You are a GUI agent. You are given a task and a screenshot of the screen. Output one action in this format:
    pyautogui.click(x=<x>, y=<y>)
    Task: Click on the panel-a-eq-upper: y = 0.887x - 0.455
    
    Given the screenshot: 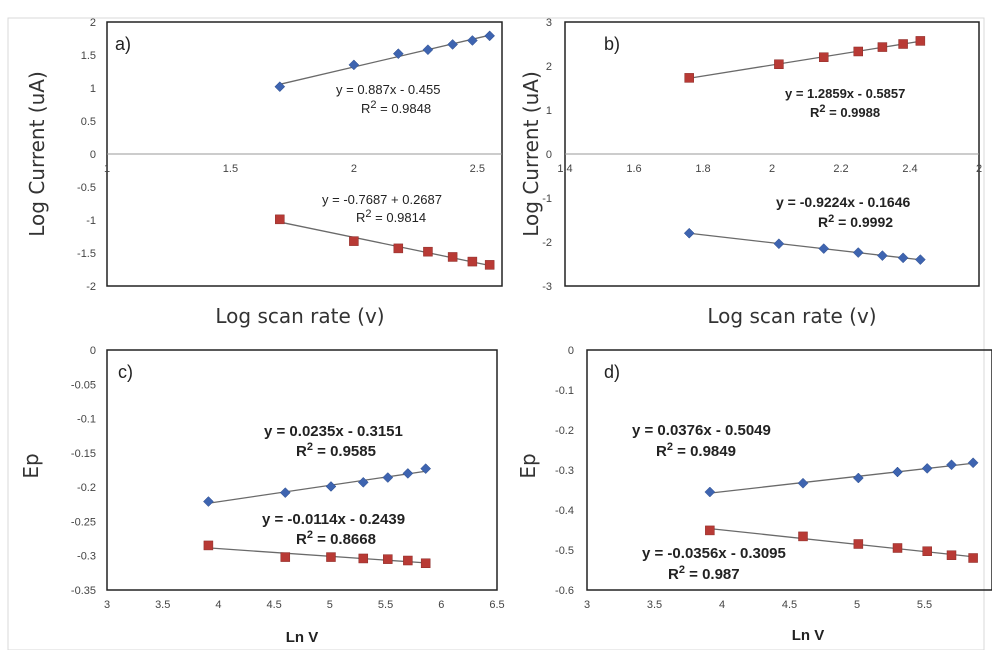 What is the action you would take?
    pyautogui.click(x=388, y=89)
    